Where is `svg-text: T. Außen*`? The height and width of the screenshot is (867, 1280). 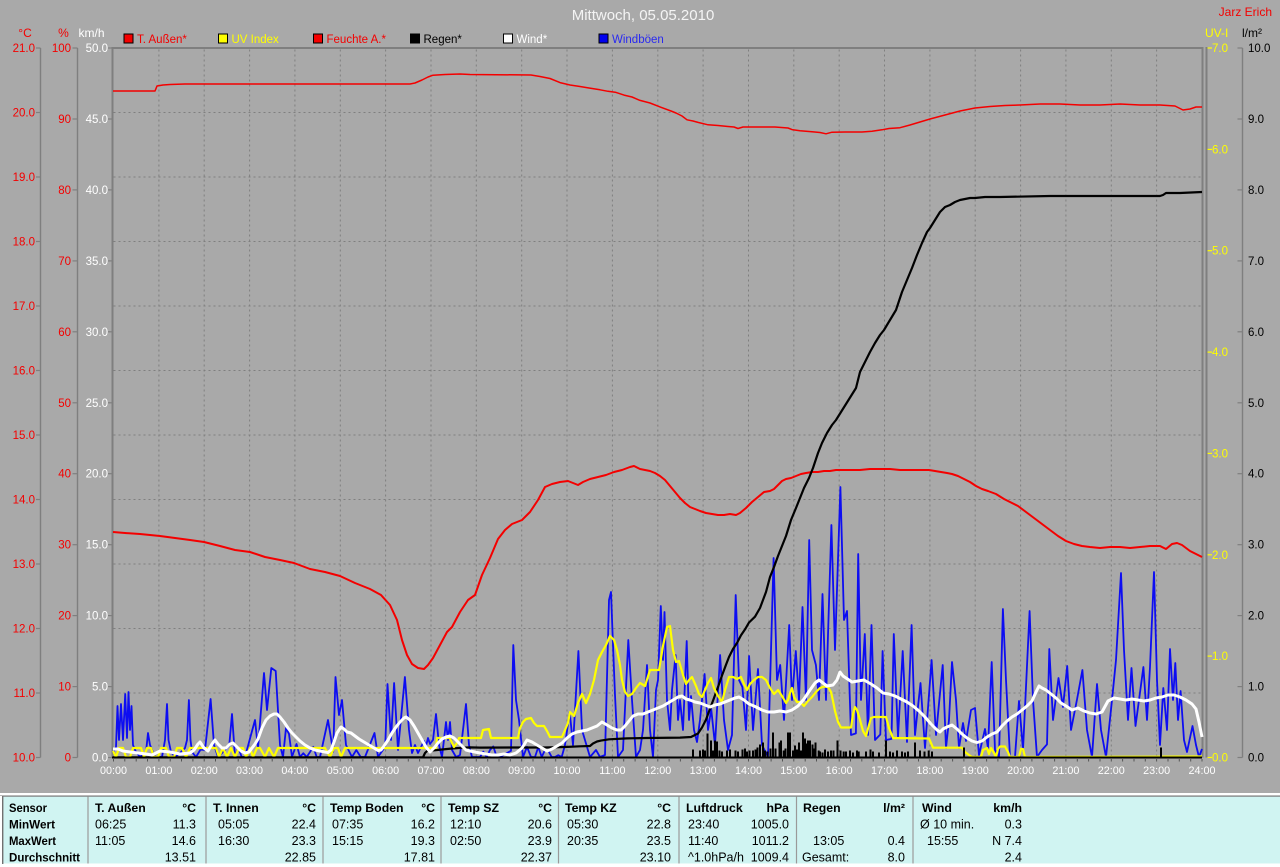
svg-text: T. Außen* is located at coordinates (162, 40).